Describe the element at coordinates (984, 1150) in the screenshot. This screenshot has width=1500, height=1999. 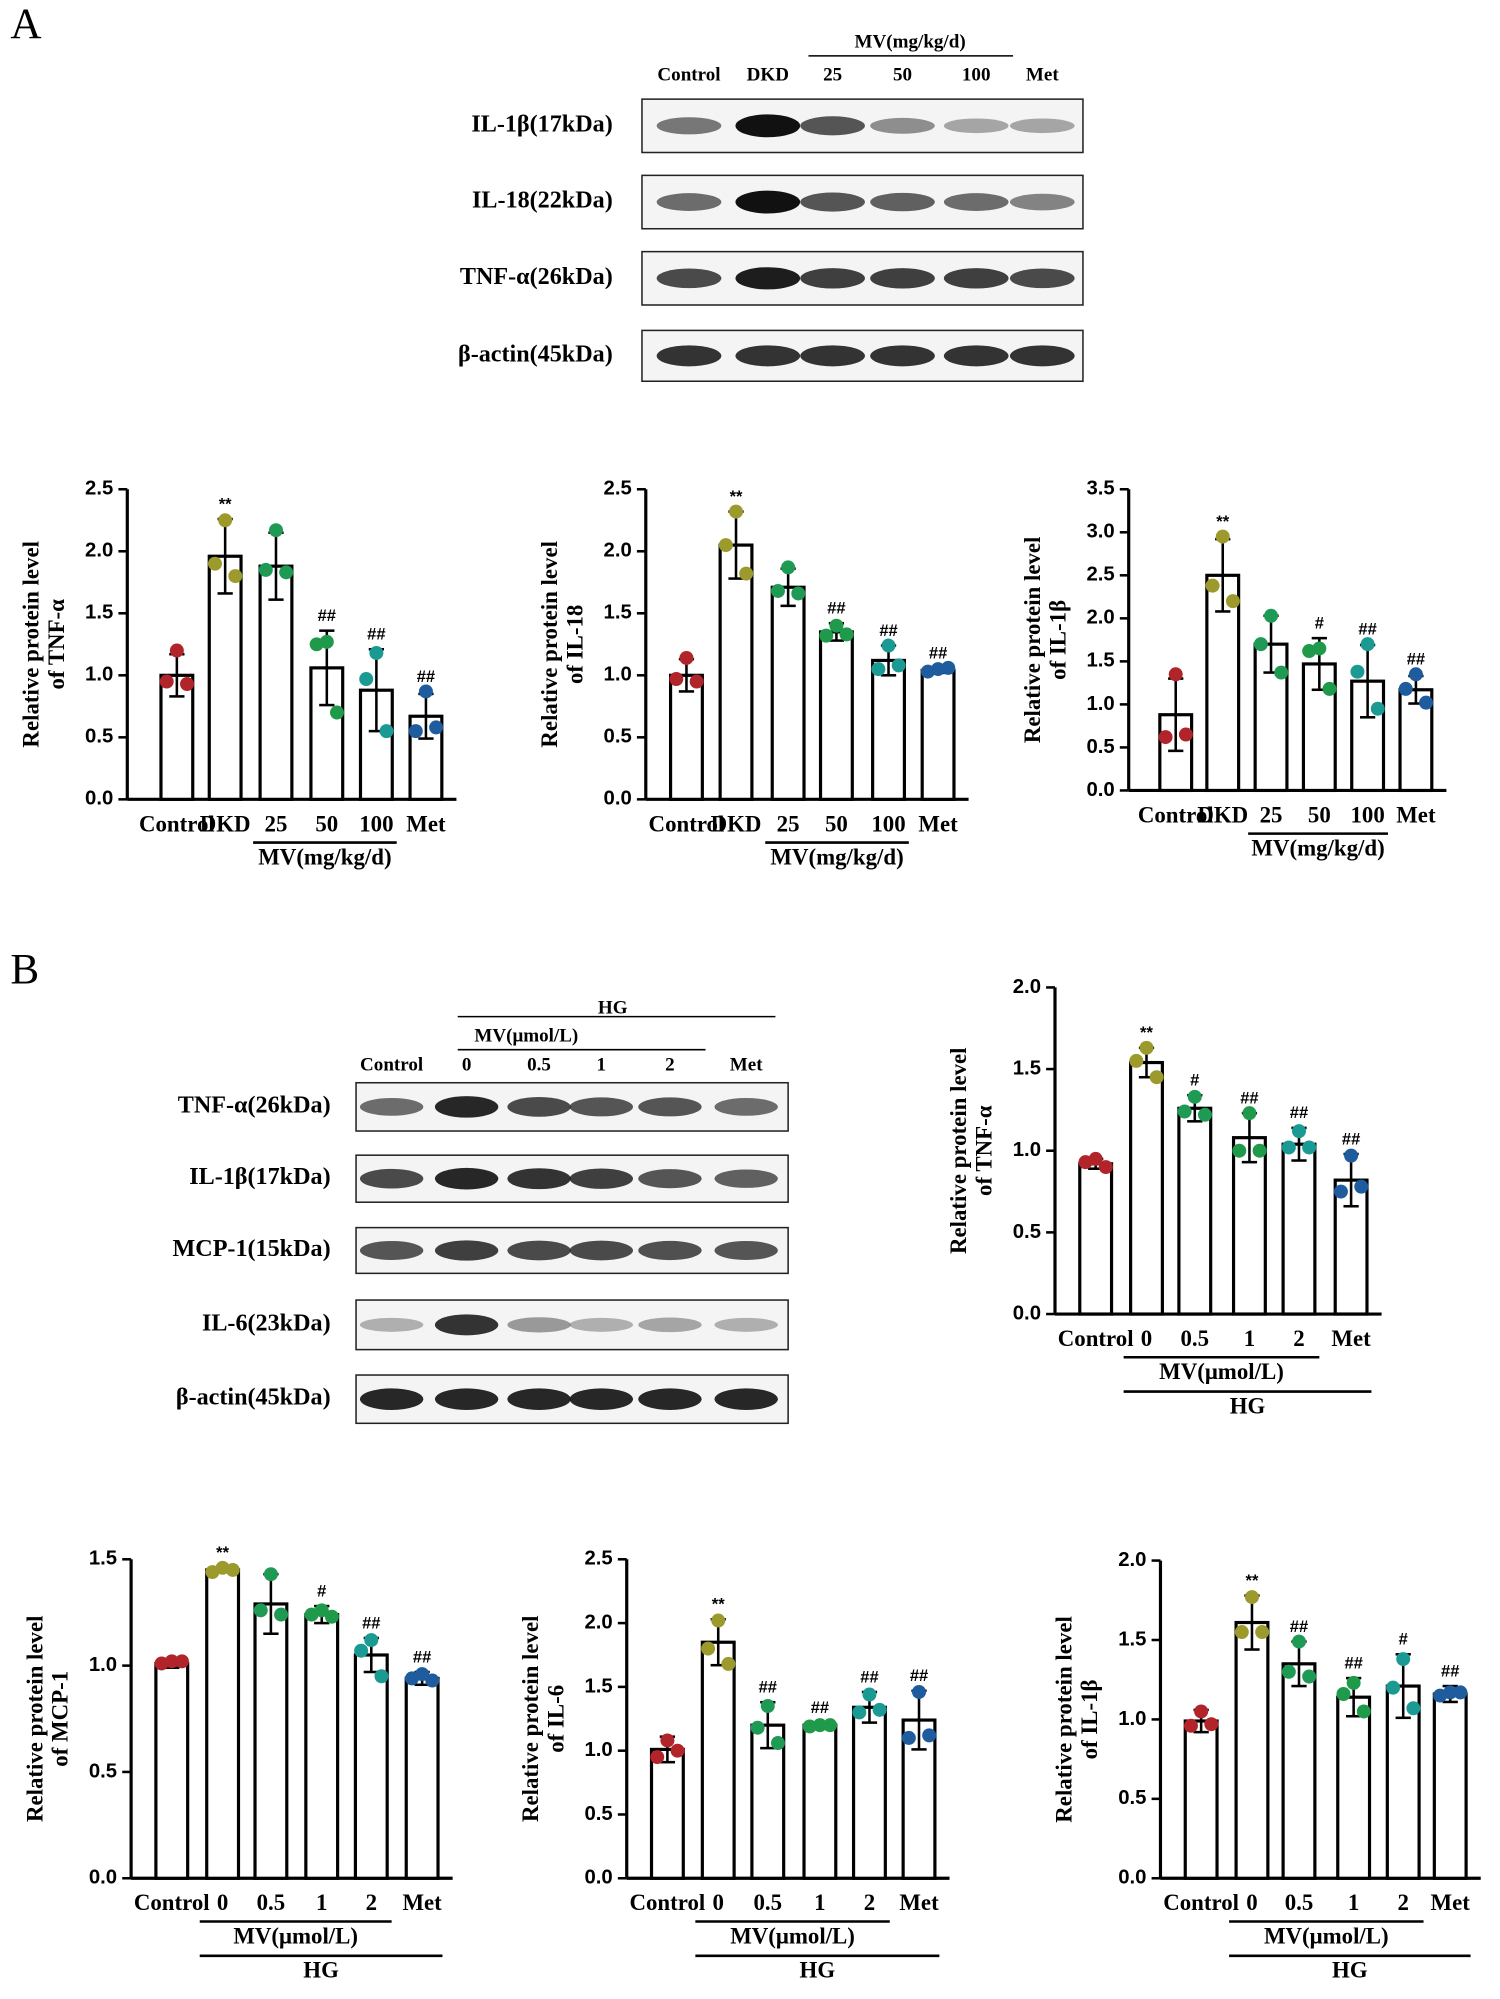
I see `y-axis-label: of TNF-α` at that location.